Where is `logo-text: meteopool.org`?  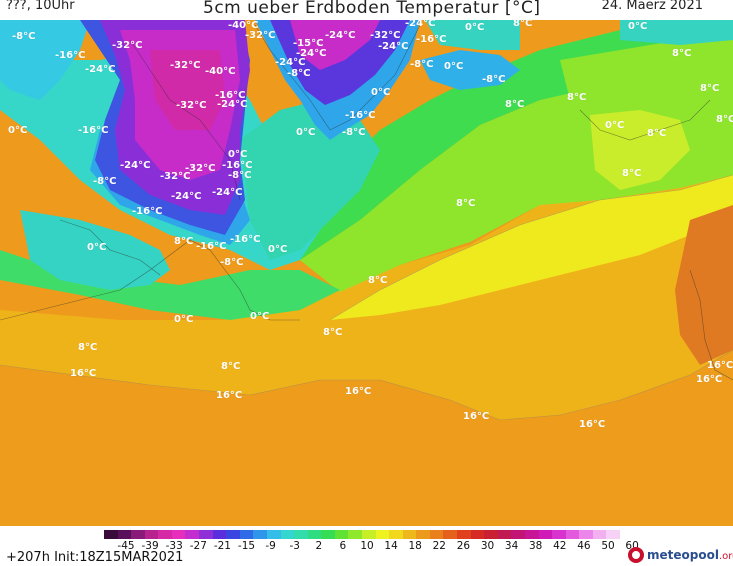
logo-text: meteopool.org is located at coordinates (690, 555).